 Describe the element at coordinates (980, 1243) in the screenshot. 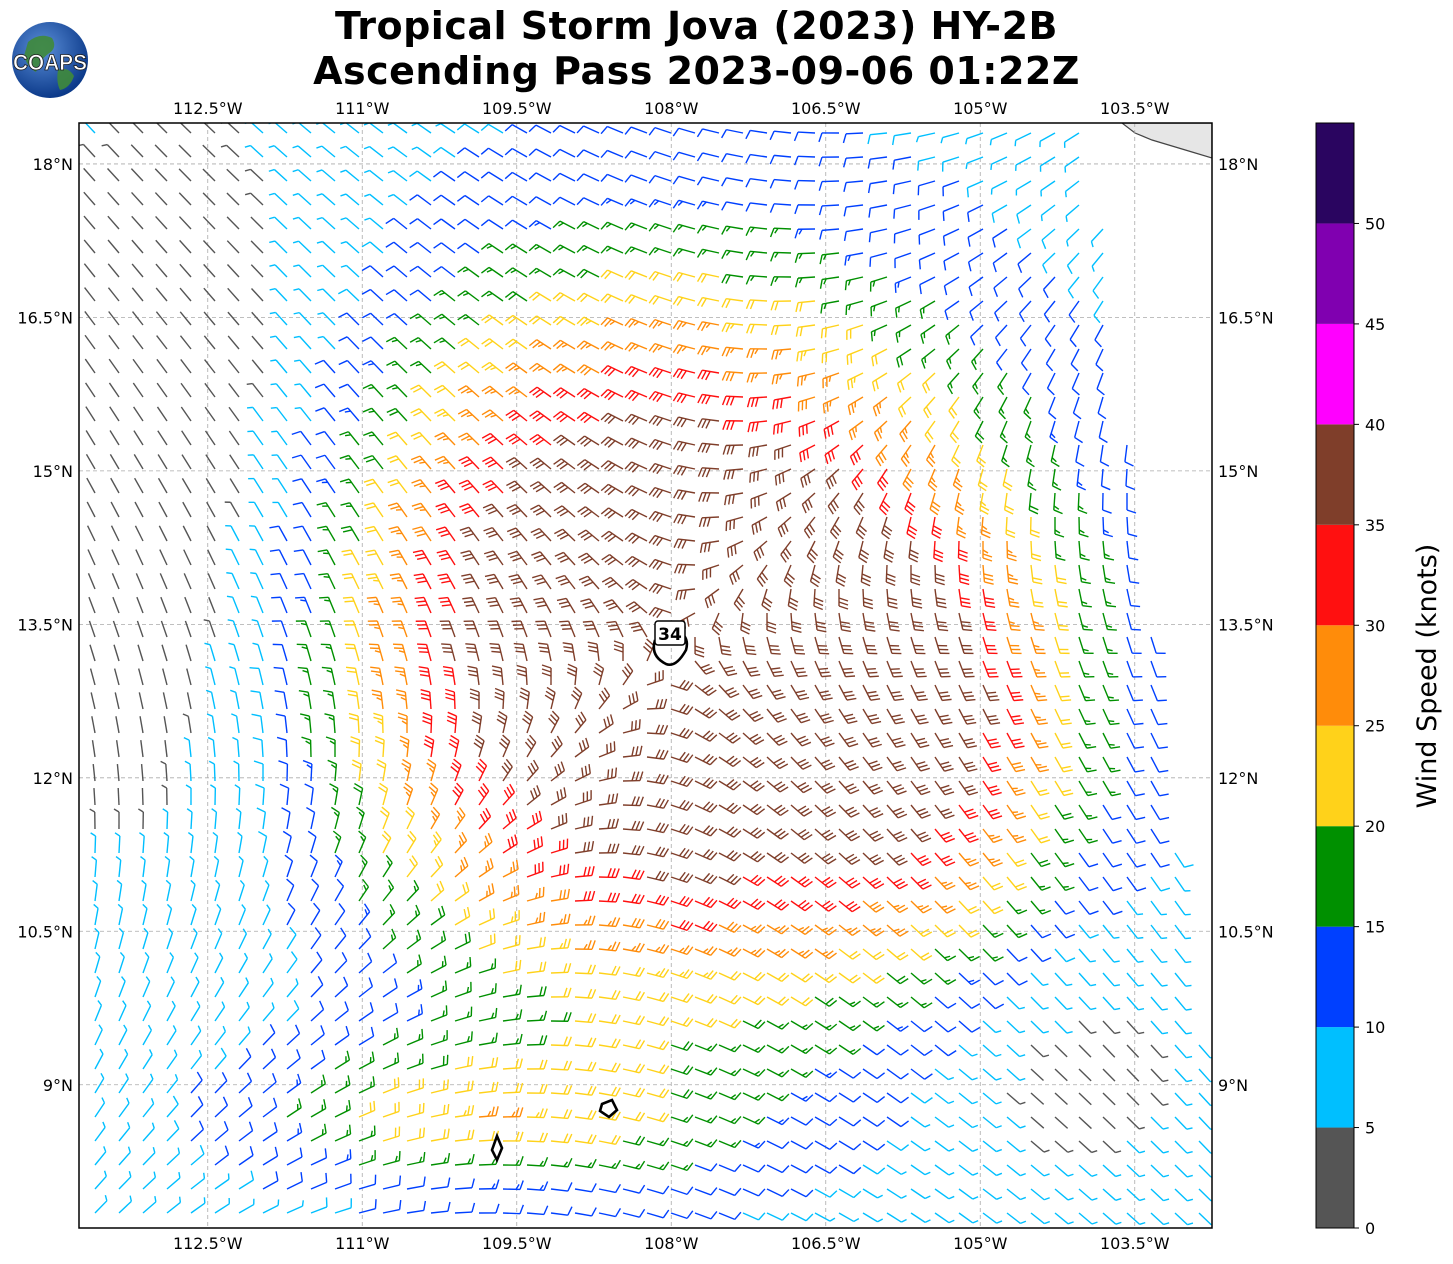

I see `lon-tick-label-bottom: 105°W` at that location.